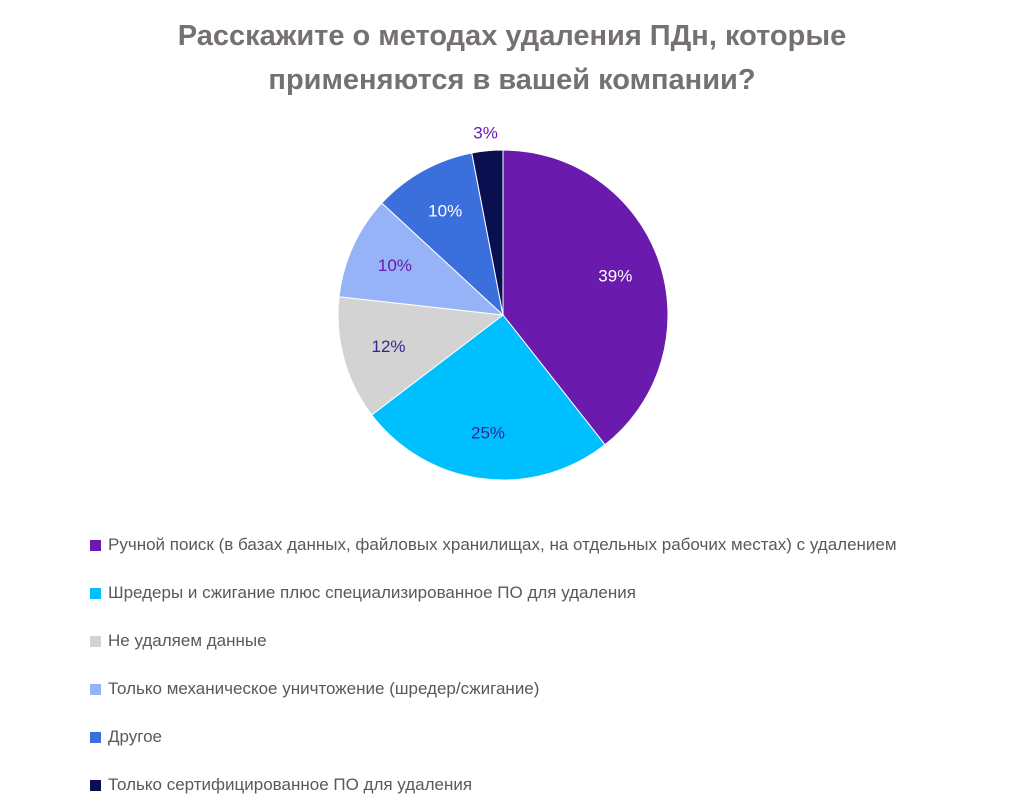 This screenshot has width=1024, height=808. Describe the element at coordinates (290, 784) in the screenshot. I see `legend-label-6: Только сертифицированное ПО для удаления` at that location.